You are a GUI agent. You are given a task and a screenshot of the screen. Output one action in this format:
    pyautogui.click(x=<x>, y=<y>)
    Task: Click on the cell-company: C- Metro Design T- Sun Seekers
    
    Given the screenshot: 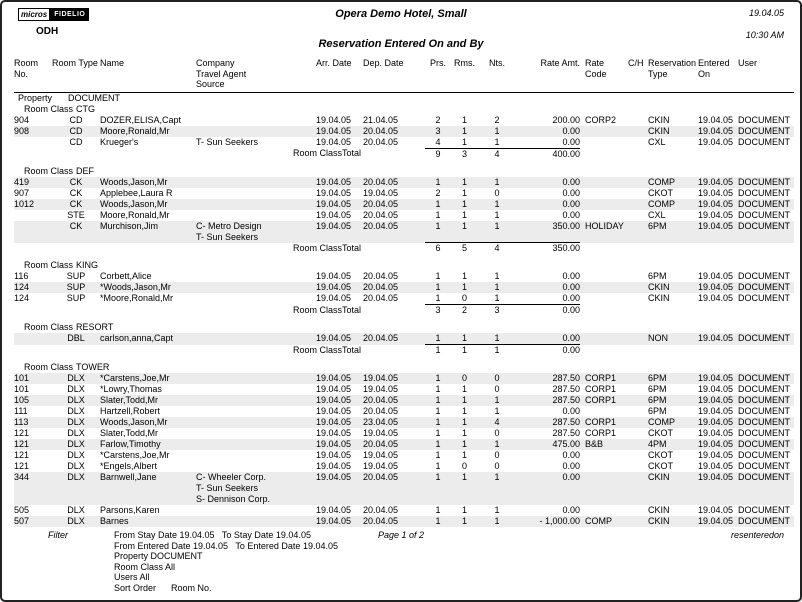 What is the action you would take?
    pyautogui.click(x=256, y=231)
    